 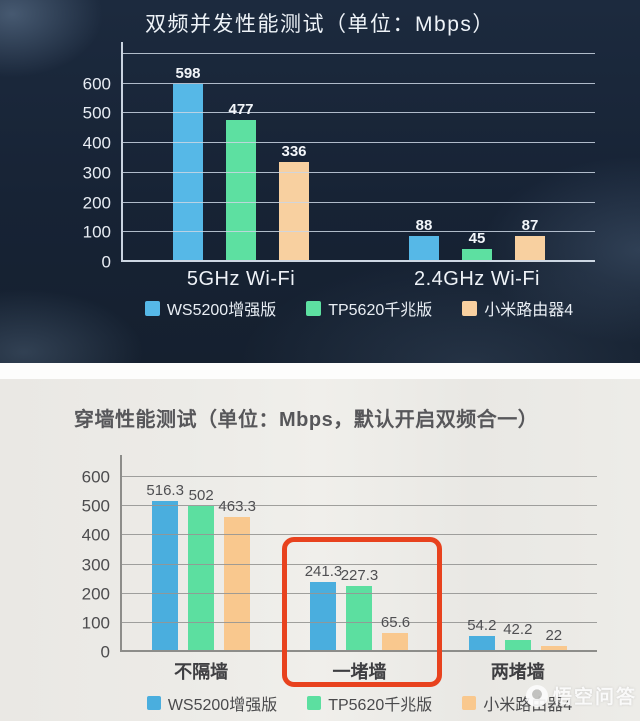 I want to click on bar-value-label: 598, so click(x=188, y=74).